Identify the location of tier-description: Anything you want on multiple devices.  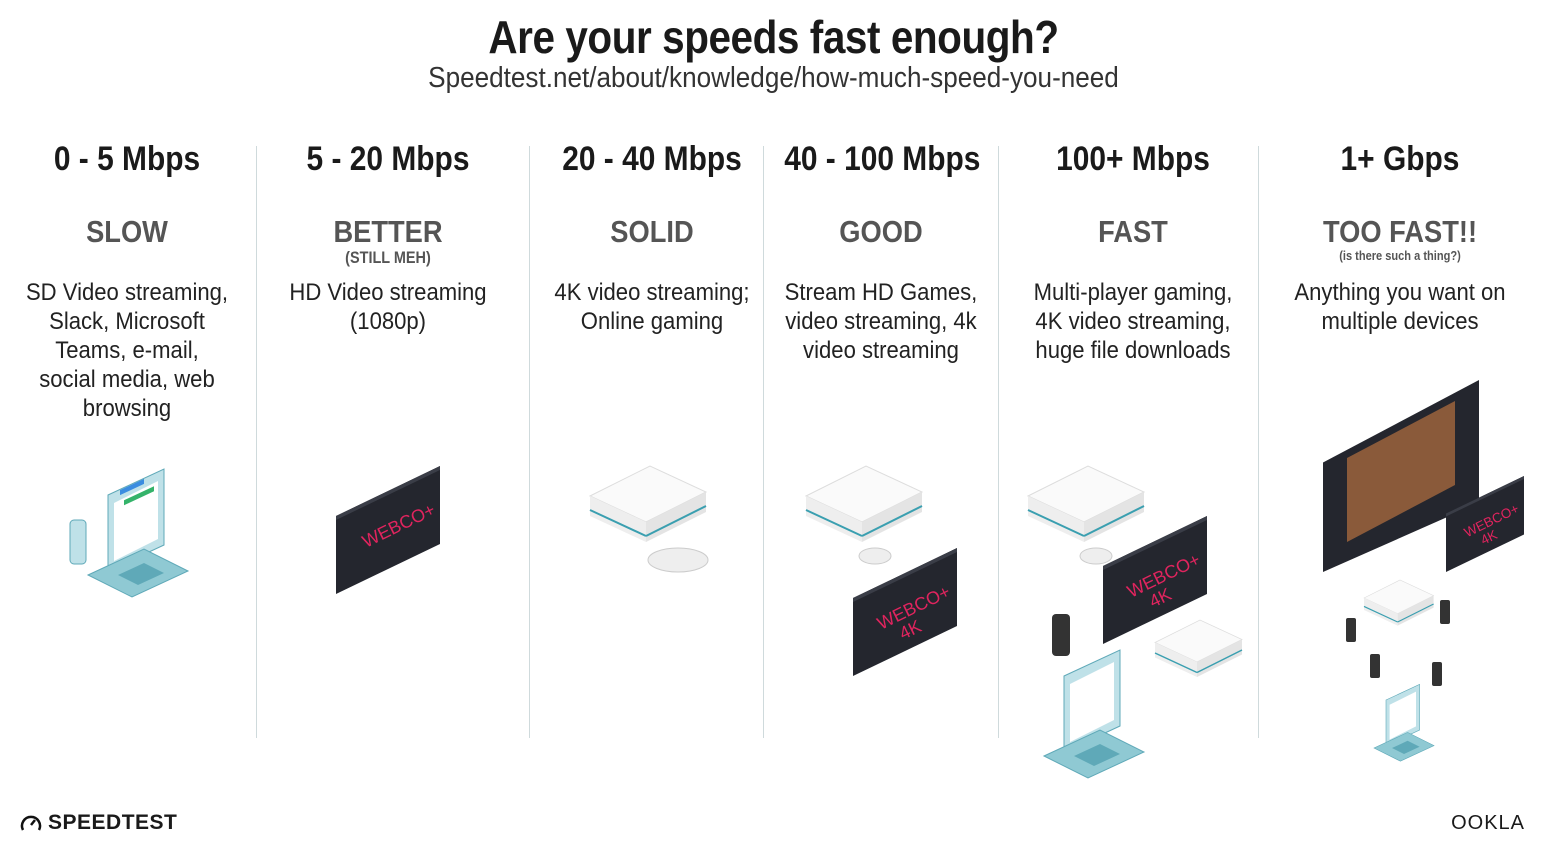
(1400, 307).